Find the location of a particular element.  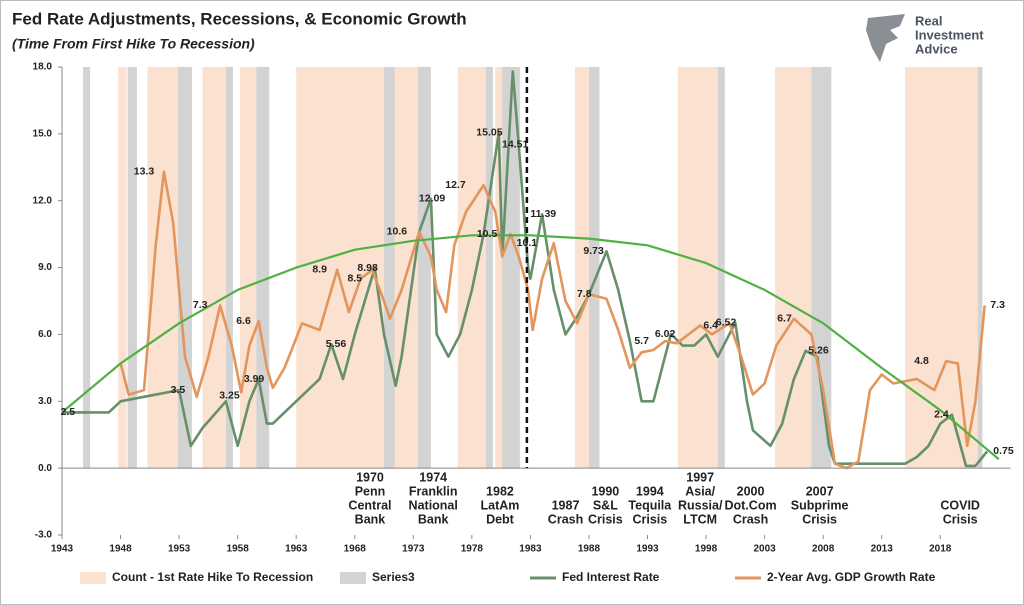

logo-mark is located at coordinates (885, 38).